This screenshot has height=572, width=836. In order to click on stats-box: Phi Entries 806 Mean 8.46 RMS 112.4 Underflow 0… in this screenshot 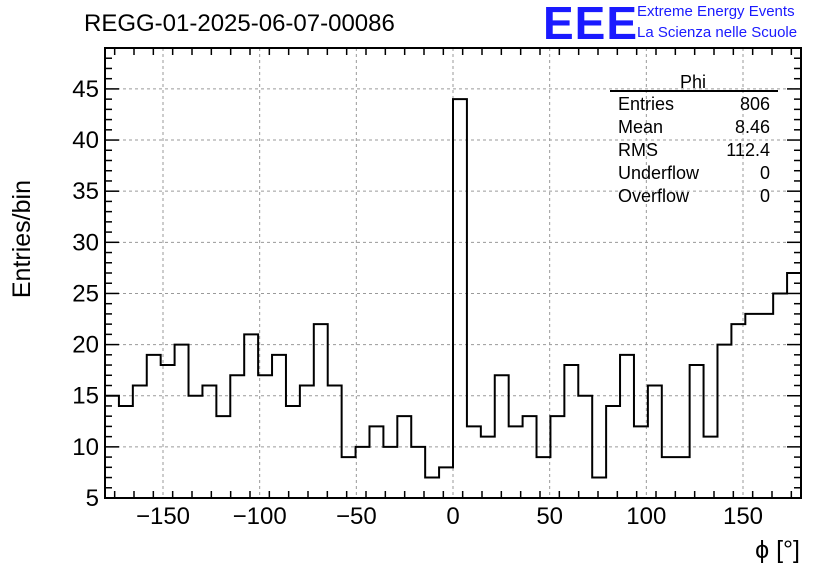, I will do `click(694, 139)`.